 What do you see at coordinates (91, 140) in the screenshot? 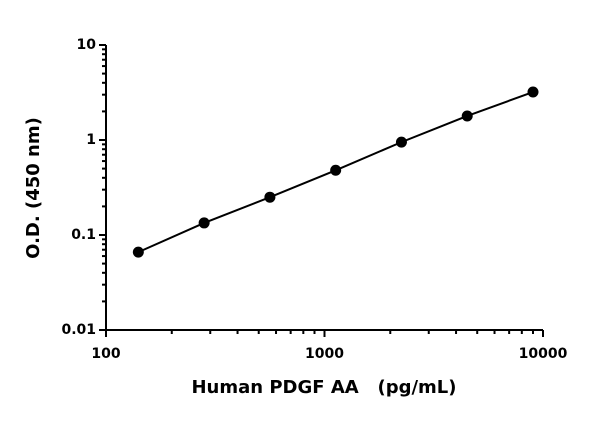
I see `y-tick-label: 1` at bounding box center [91, 140].